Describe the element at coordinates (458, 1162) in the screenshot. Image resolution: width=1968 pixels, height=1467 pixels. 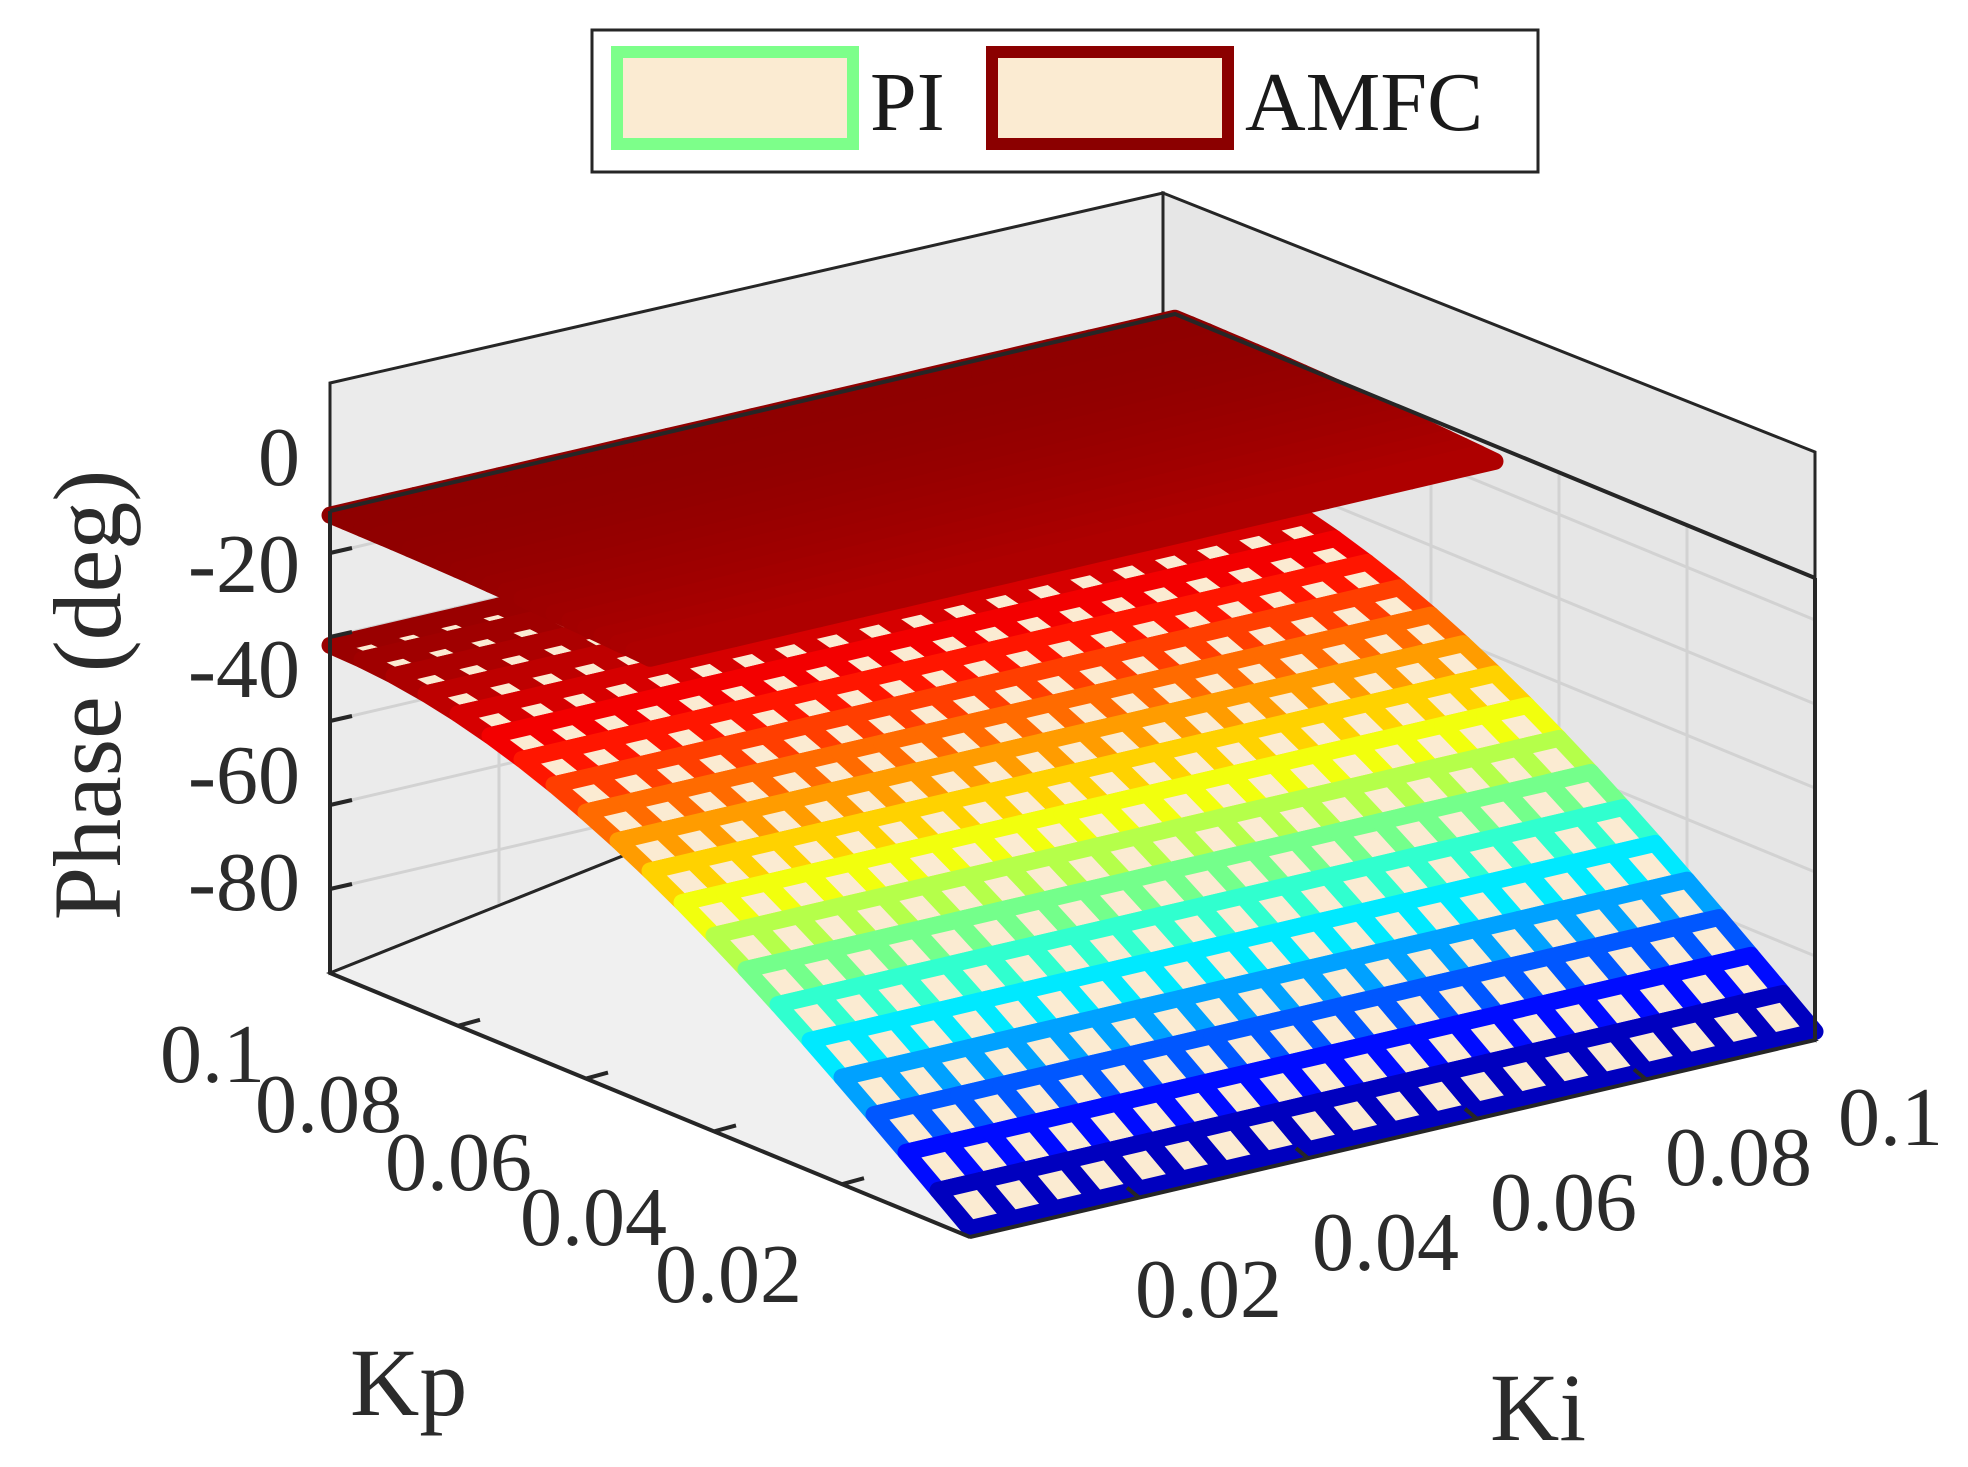
I see `x-tick-label: 0.06` at that location.